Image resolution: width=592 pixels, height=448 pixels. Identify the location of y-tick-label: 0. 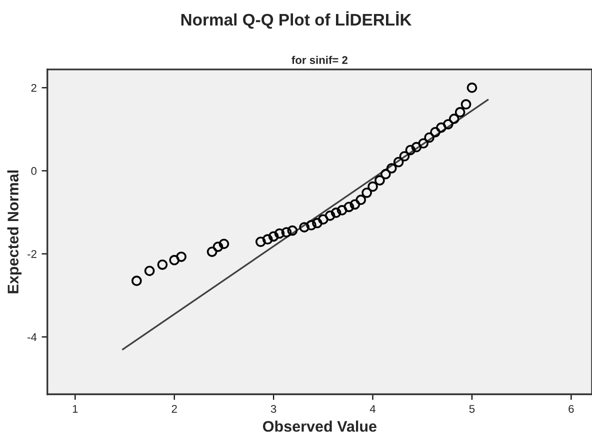
(34, 171).